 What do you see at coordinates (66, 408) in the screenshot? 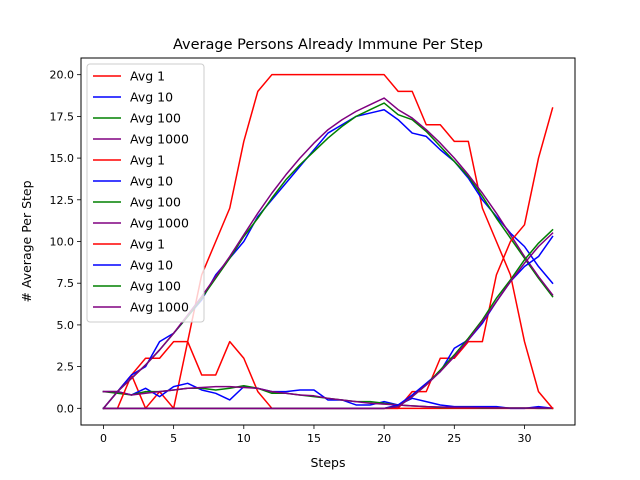
I see `y-tick-label: 0.0` at bounding box center [66, 408].